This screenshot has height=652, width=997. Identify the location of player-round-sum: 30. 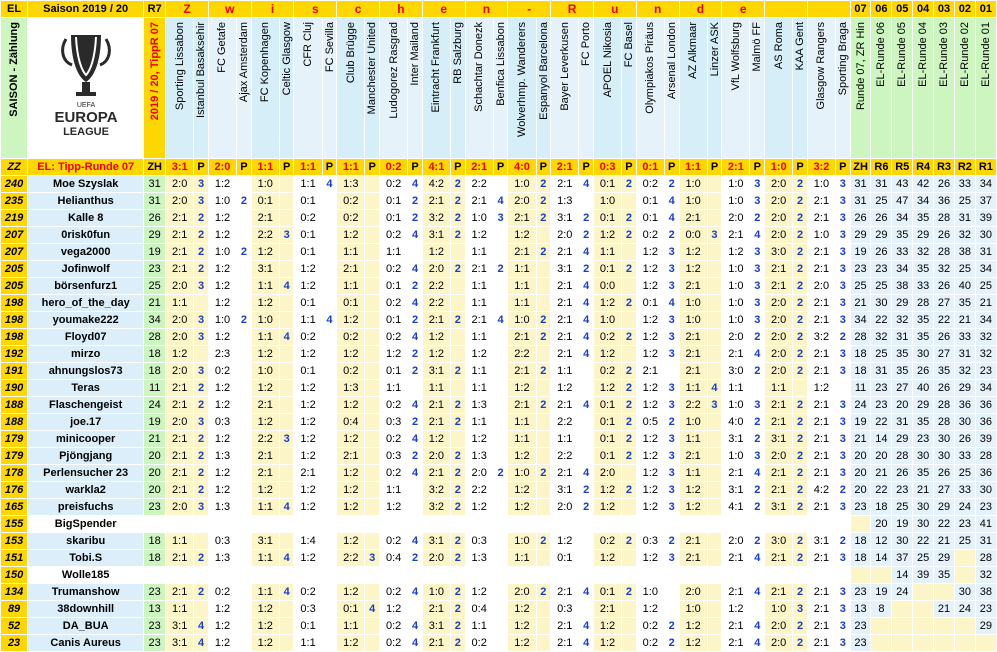
(881, 303).